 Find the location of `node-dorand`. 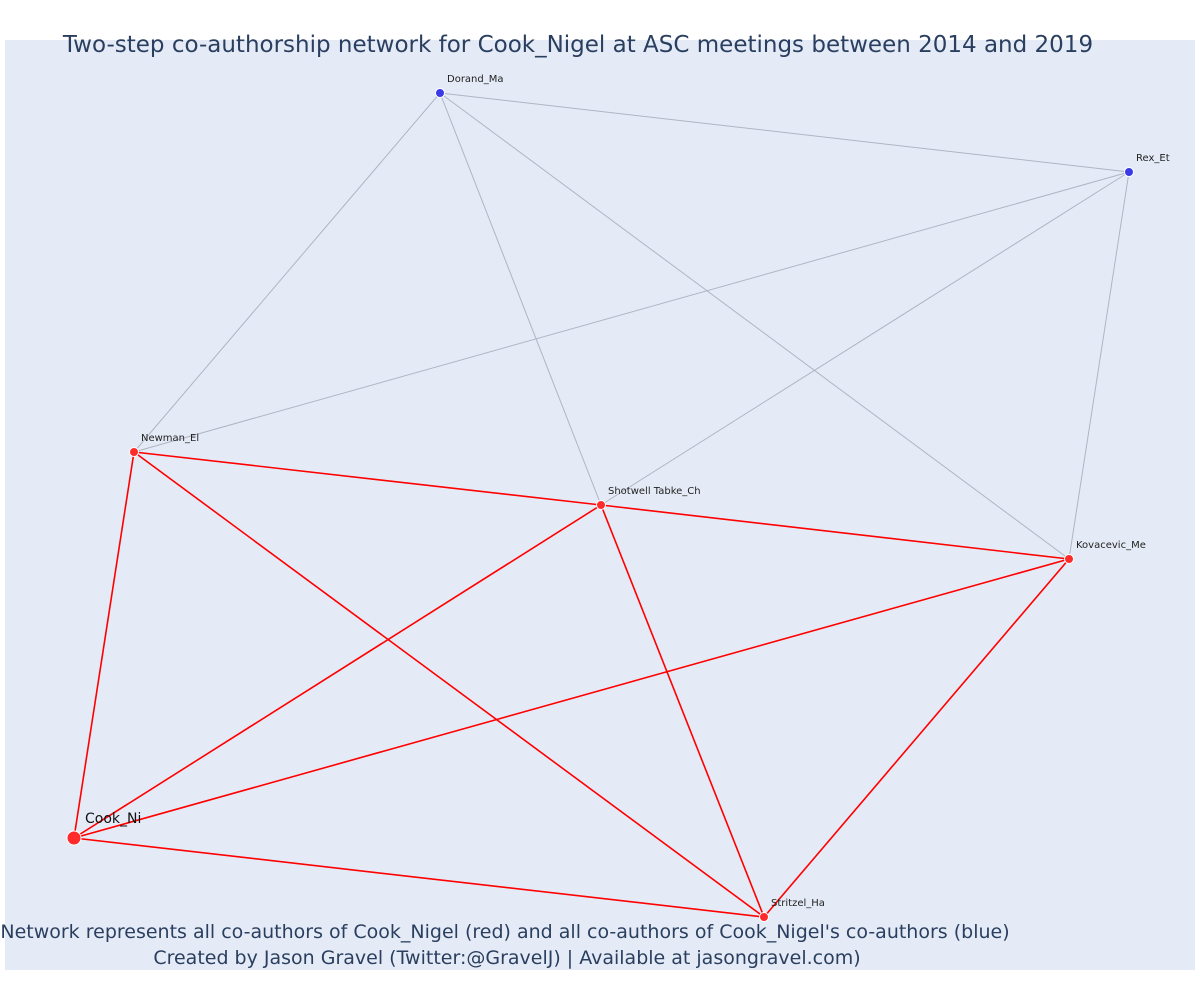

node-dorand is located at coordinates (440, 93).